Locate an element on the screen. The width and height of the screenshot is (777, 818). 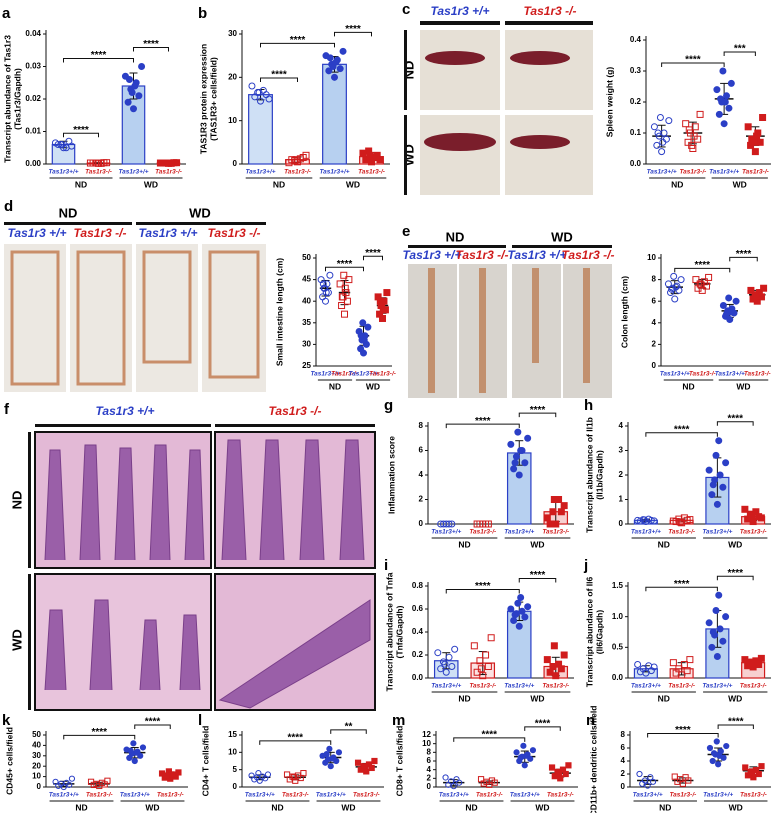
y-tick-label: 40 is located at coordinates (36, 745).